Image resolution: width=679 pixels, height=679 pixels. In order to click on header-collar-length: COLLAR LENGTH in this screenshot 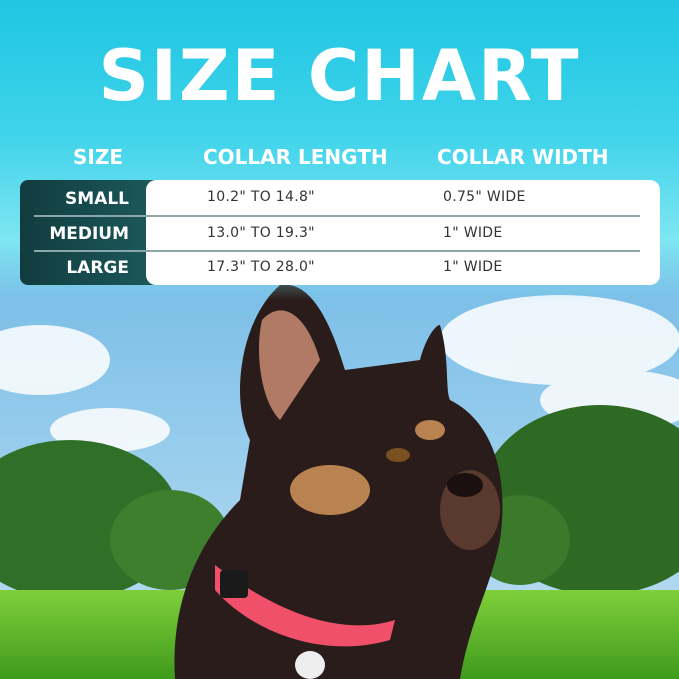, I will do `click(295, 157)`.